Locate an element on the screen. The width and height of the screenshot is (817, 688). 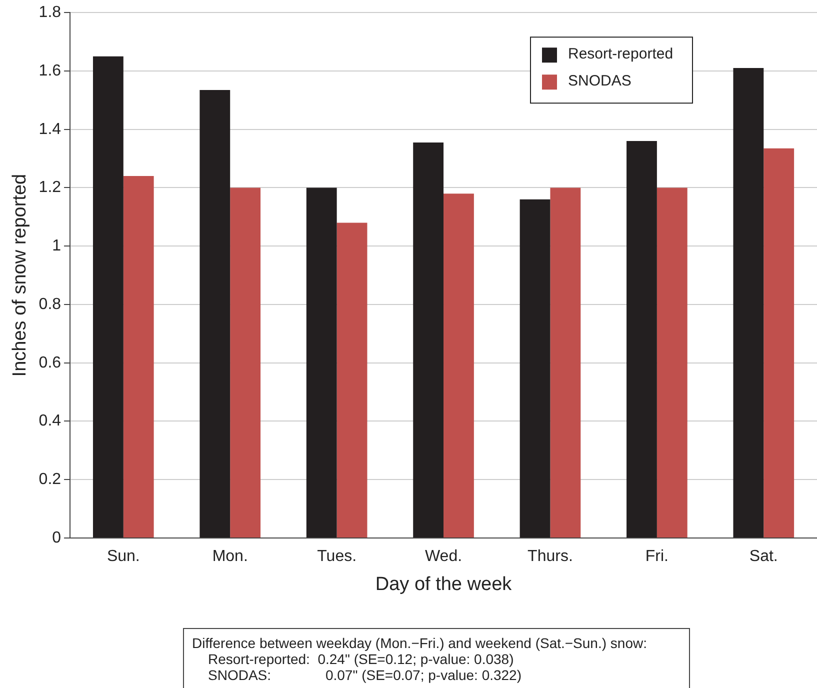
x-tick-label: Sun. is located at coordinates (123, 557).